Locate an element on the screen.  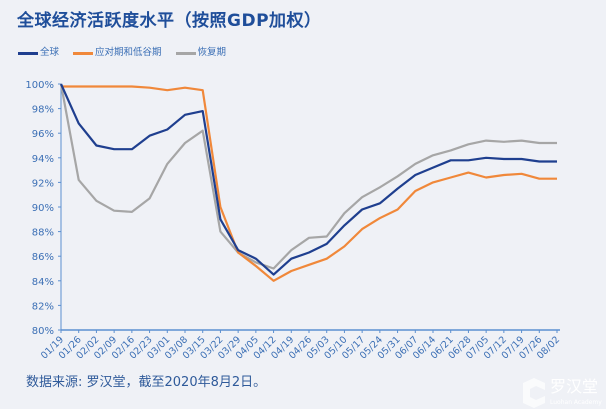
y-tick-label: 90% is located at coordinates (43, 208).